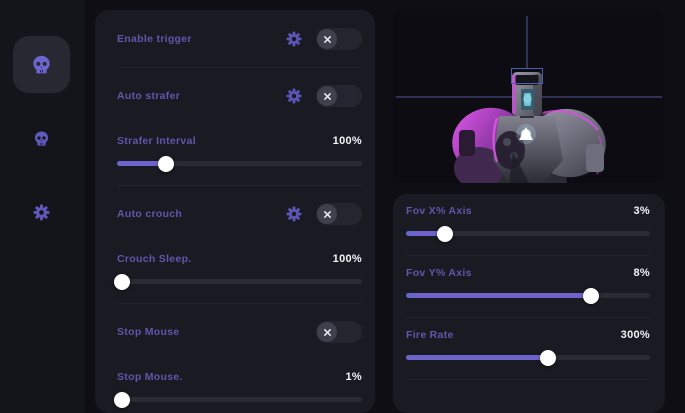  What do you see at coordinates (239, 332) in the screenshot?
I see `feature-row-stop-mouse: Stop Mouse` at bounding box center [239, 332].